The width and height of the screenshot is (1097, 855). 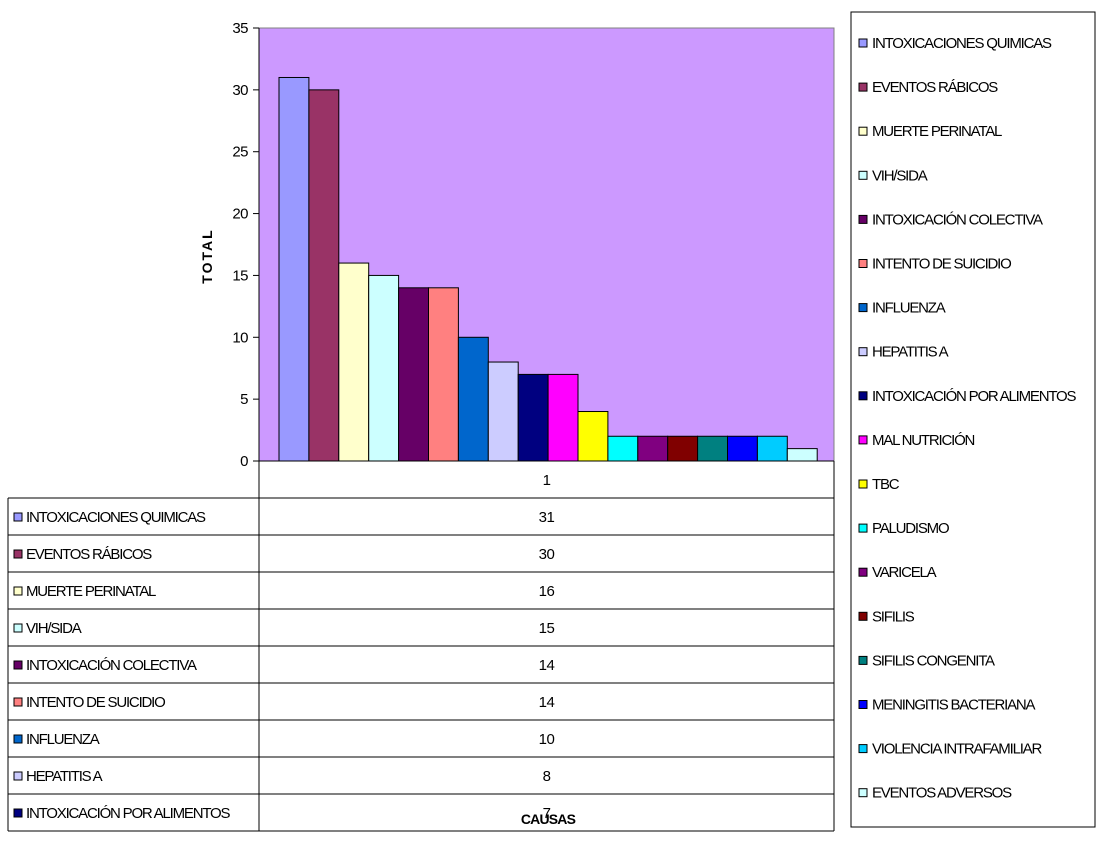 I want to click on legend-item: INTOXICACIÓN COLECTIVA, so click(x=957, y=219).